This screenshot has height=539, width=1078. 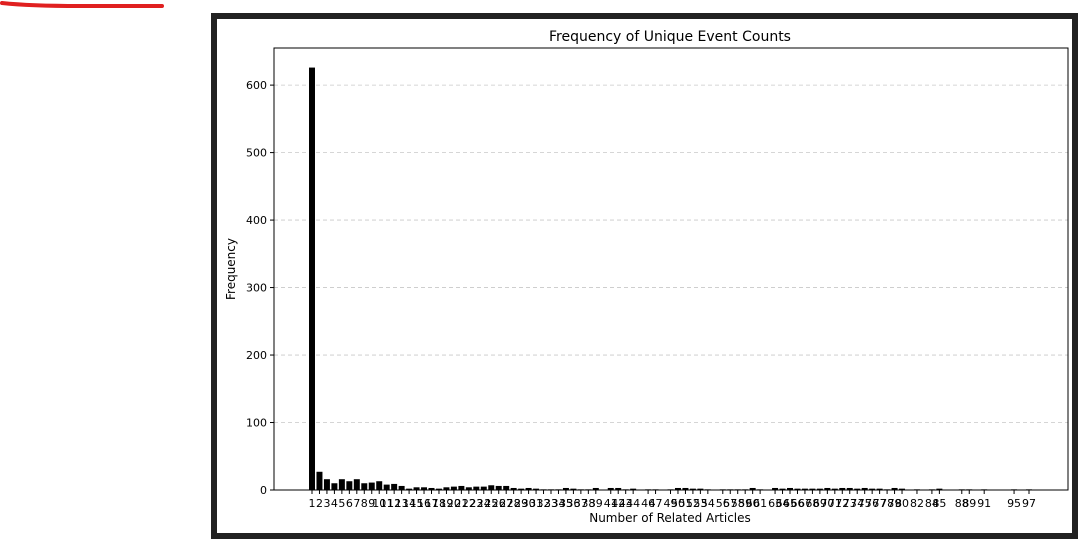 What do you see at coordinates (753, 503) in the screenshot?
I see `x-tick-label: 60` at bounding box center [753, 503].